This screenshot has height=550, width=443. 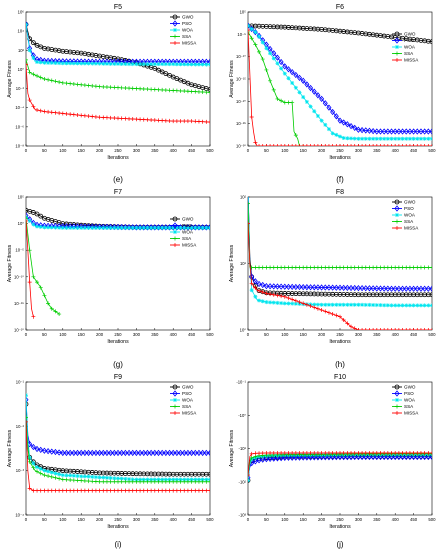 I want to click on x-tick-label: 500, so click(x=210, y=150).